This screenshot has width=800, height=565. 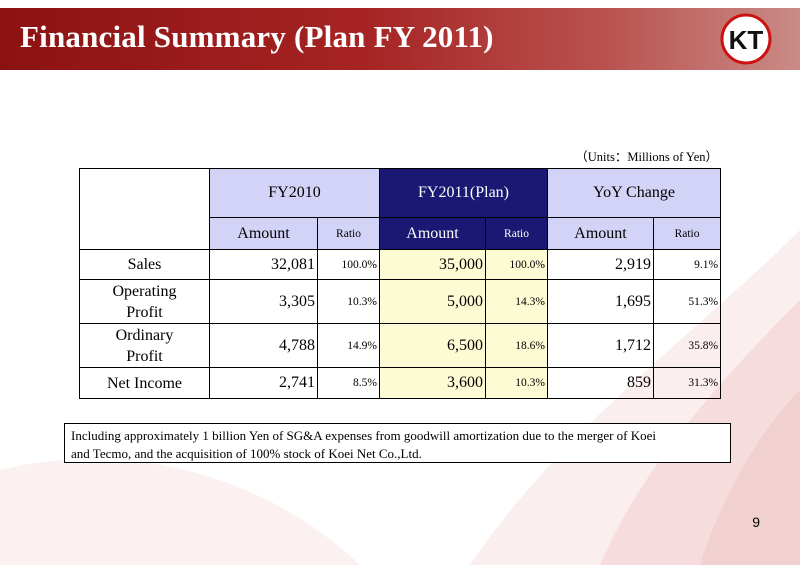 I want to click on row-label: Sales, so click(x=144, y=264).